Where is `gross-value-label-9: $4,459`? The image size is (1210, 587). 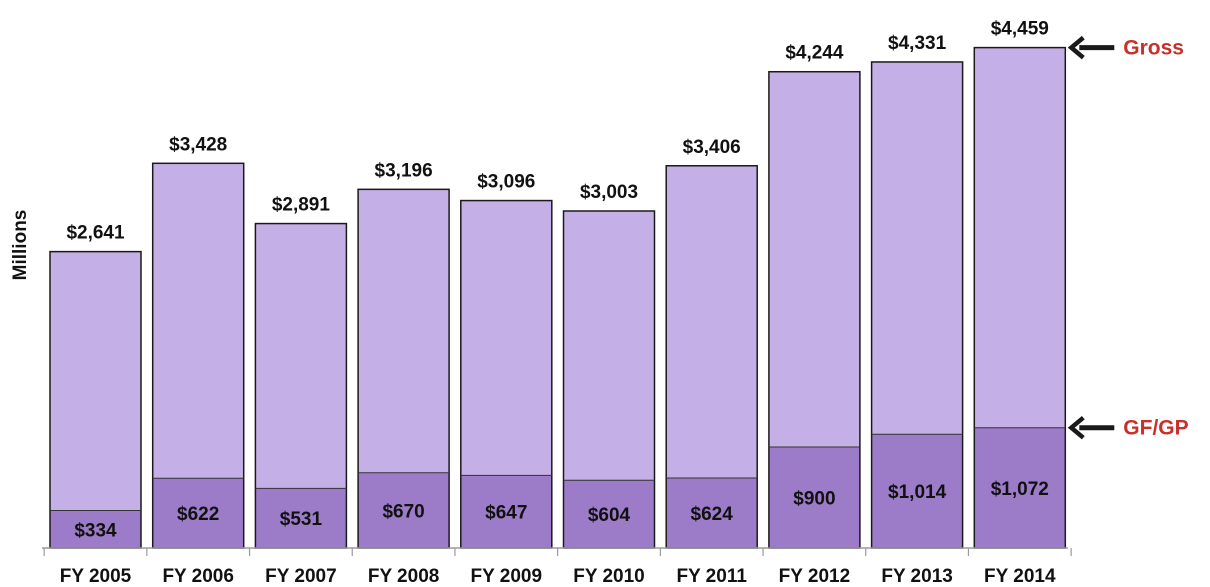 gross-value-label-9: $4,459 is located at coordinates (1020, 29).